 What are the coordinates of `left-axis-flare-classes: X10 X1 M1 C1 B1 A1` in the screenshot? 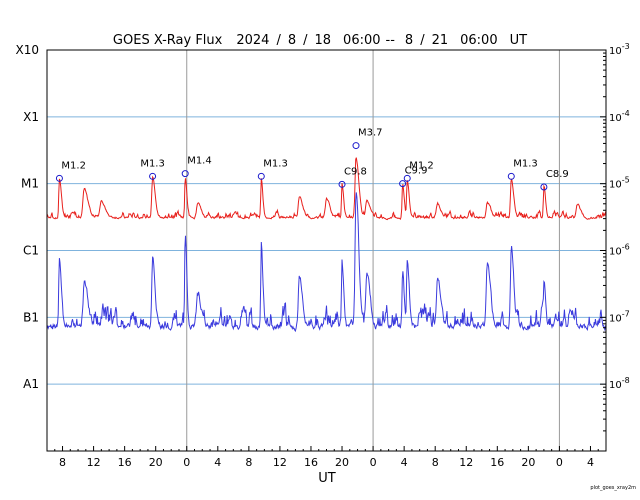 It's located at (28, 217).